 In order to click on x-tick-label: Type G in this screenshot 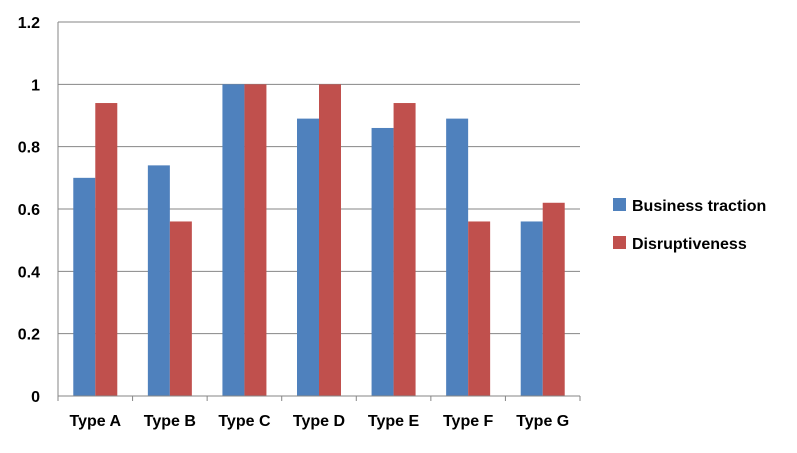, I will do `click(542, 421)`.